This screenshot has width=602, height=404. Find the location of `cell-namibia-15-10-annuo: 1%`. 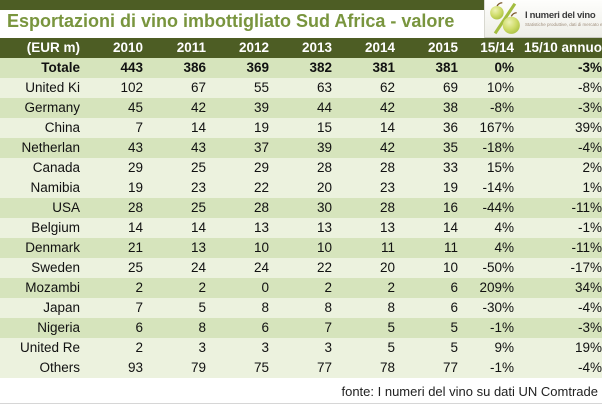

cell-namibia-15-10-annuo: 1% is located at coordinates (592, 187).